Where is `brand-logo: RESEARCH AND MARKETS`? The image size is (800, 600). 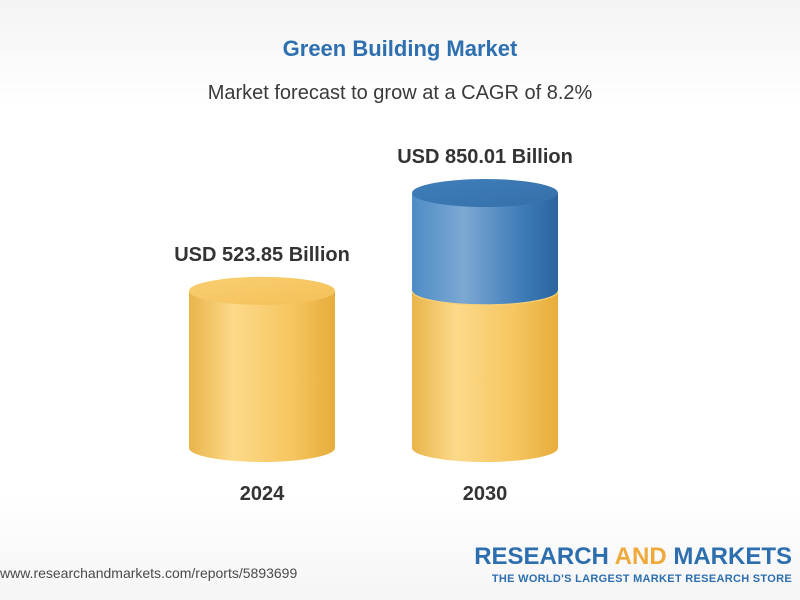
brand-logo: RESEARCH AND MARKETS is located at coordinates (633, 557).